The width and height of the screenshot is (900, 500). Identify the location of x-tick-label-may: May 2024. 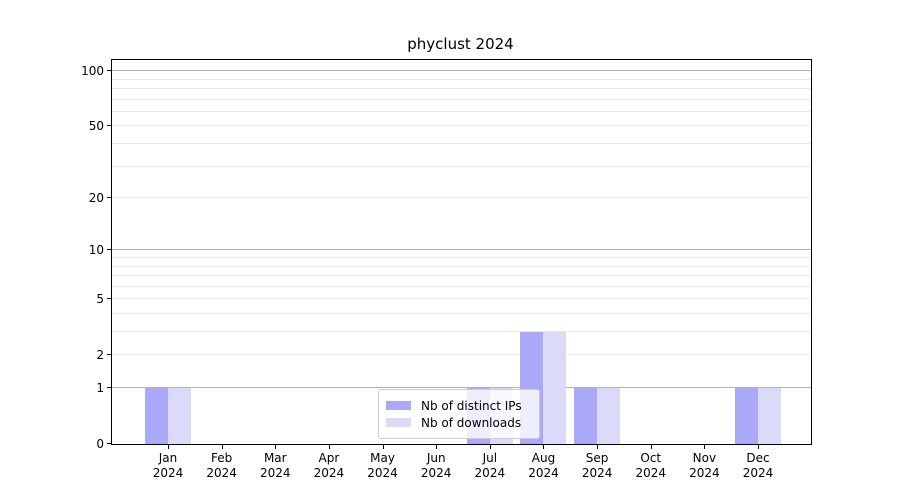
(382, 465).